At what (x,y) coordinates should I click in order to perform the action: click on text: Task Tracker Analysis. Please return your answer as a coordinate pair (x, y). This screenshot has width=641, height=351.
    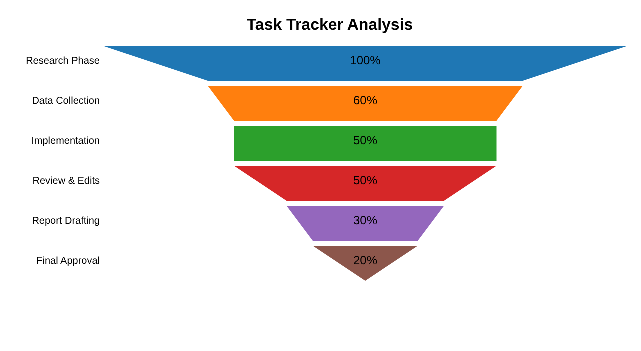
    Looking at the image, I should click on (330, 25).